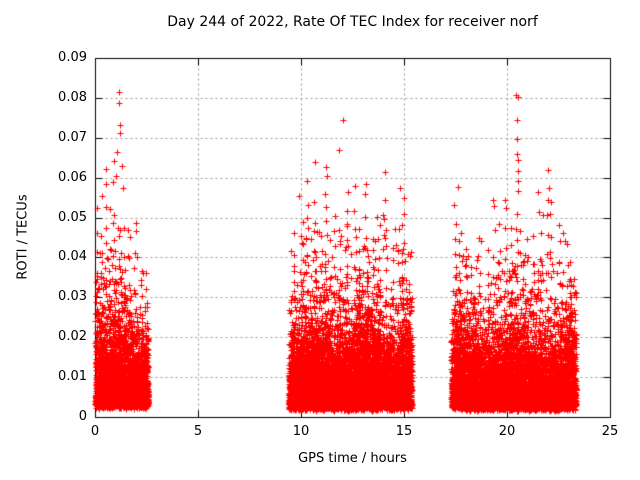  Describe the element at coordinates (72, 137) in the screenshot. I see `y-tick-label: 0.07` at that location.